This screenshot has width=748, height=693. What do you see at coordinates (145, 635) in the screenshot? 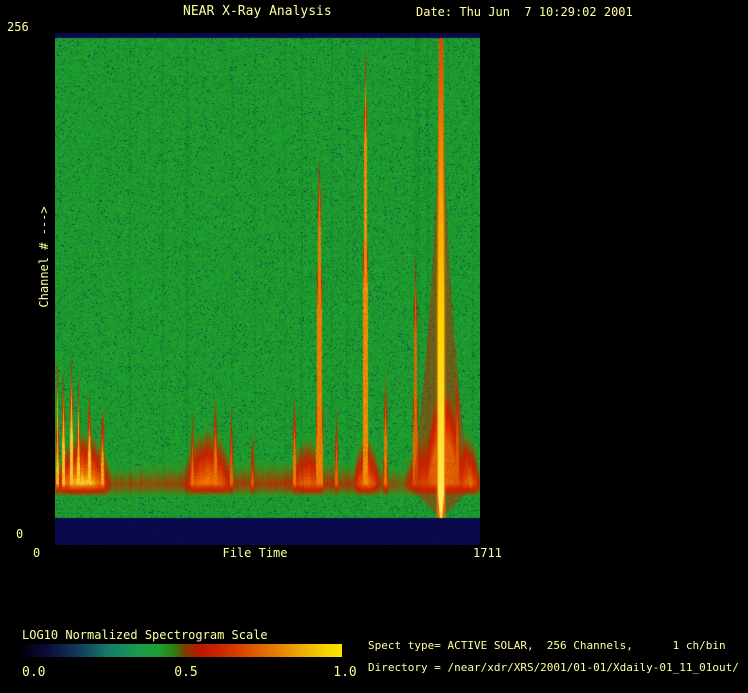
I see `colorbar-title: LOG10 Normalized Spectrogram Scale` at bounding box center [145, 635].